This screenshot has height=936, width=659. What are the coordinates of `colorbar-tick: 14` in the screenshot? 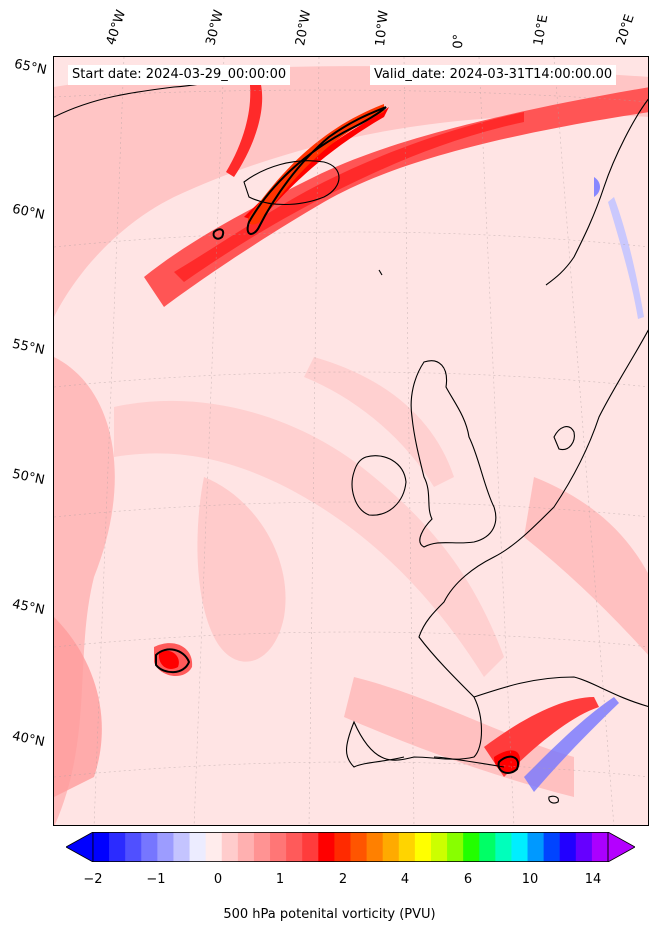 It's located at (593, 879).